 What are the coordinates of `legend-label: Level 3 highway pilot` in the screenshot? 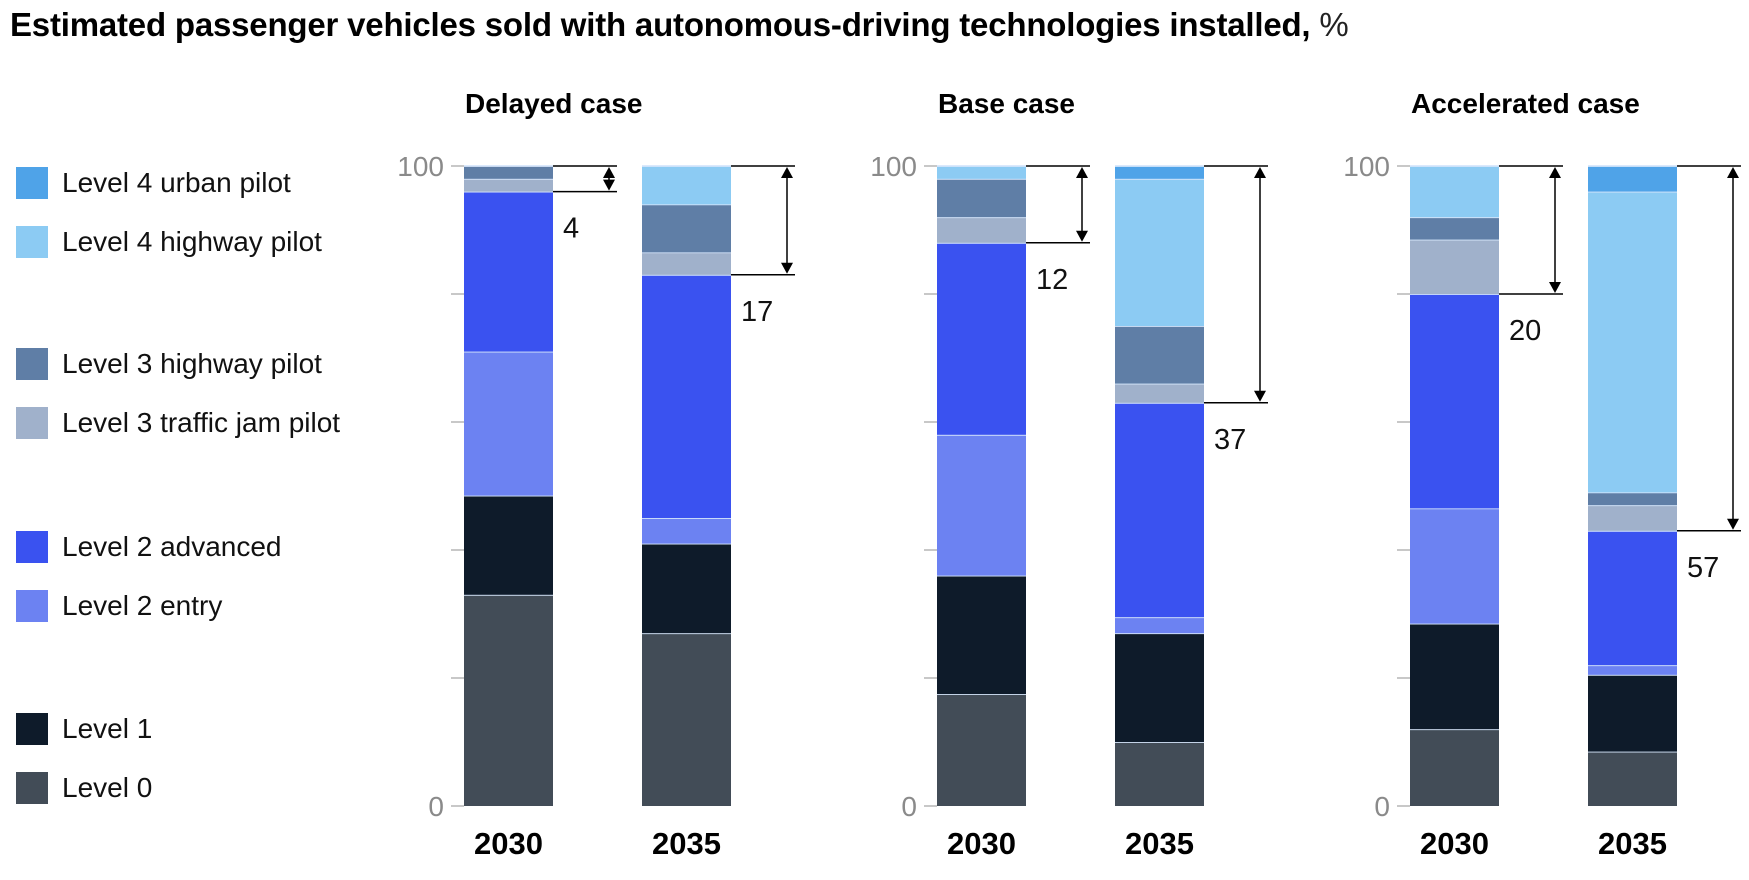 It's located at (192, 363).